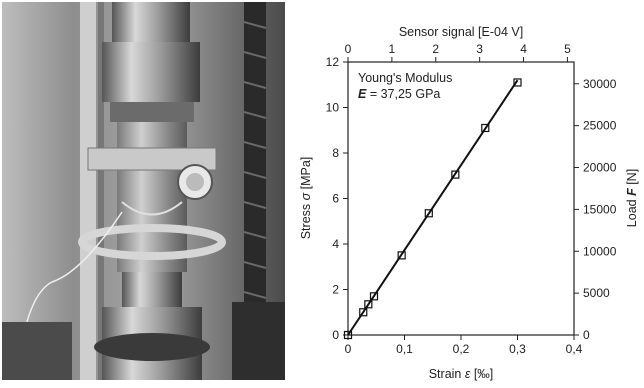 This screenshot has height=388, width=644. What do you see at coordinates (461, 349) in the screenshot?
I see `bottom-tick-label: 0,2` at bounding box center [461, 349].